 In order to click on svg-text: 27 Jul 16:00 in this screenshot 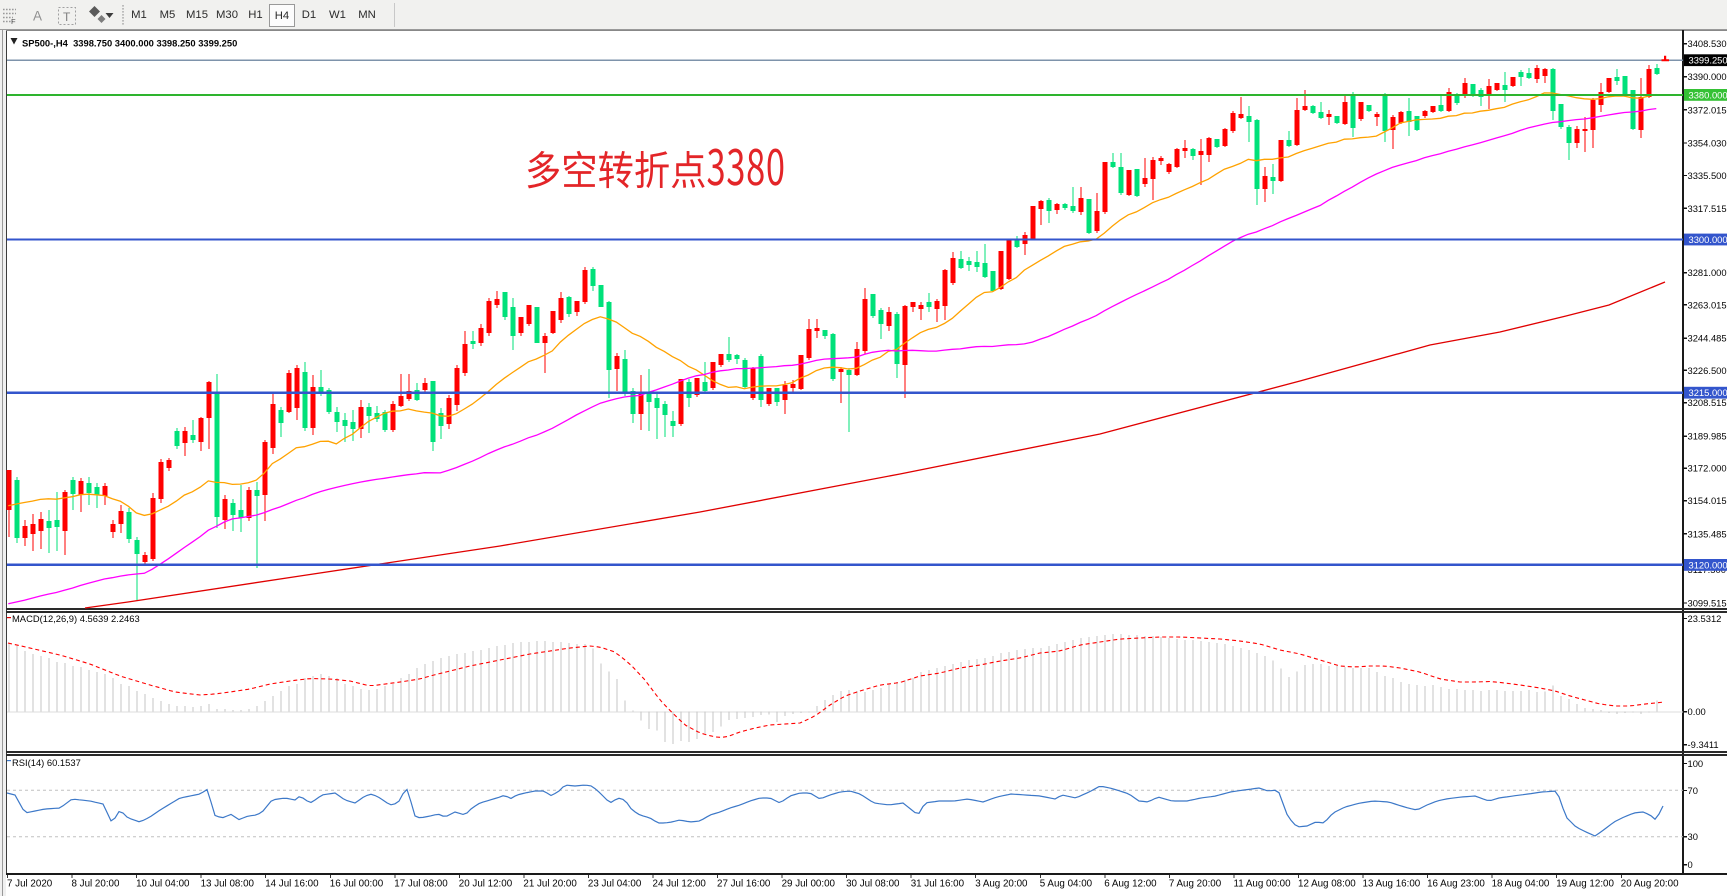, I will do `click(744, 884)`.